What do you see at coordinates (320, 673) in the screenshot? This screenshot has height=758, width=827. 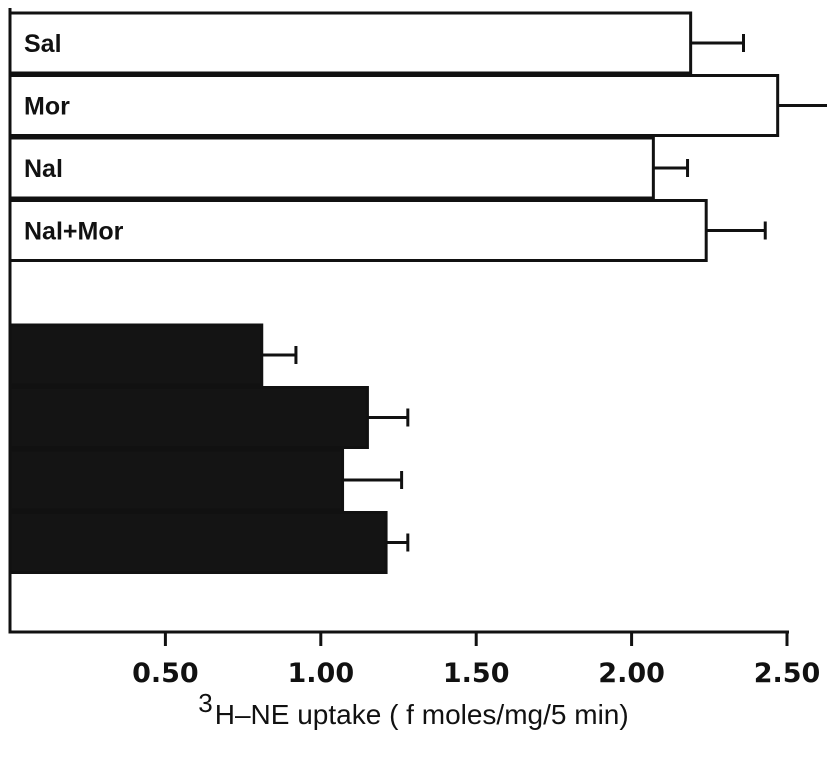 I see `x-tick-label: 1.00` at bounding box center [320, 673].